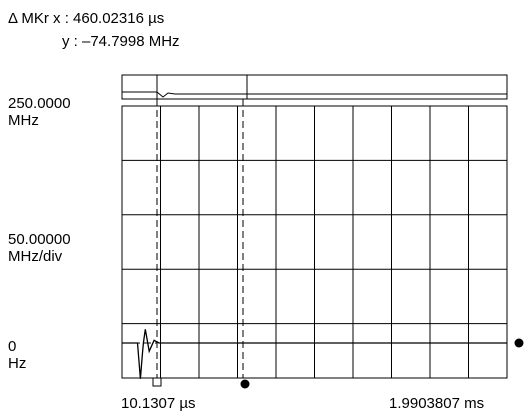 This screenshot has width=530, height=415. Describe the element at coordinates (314, 94) in the screenshot. I see `overview-strip-trace` at that location.